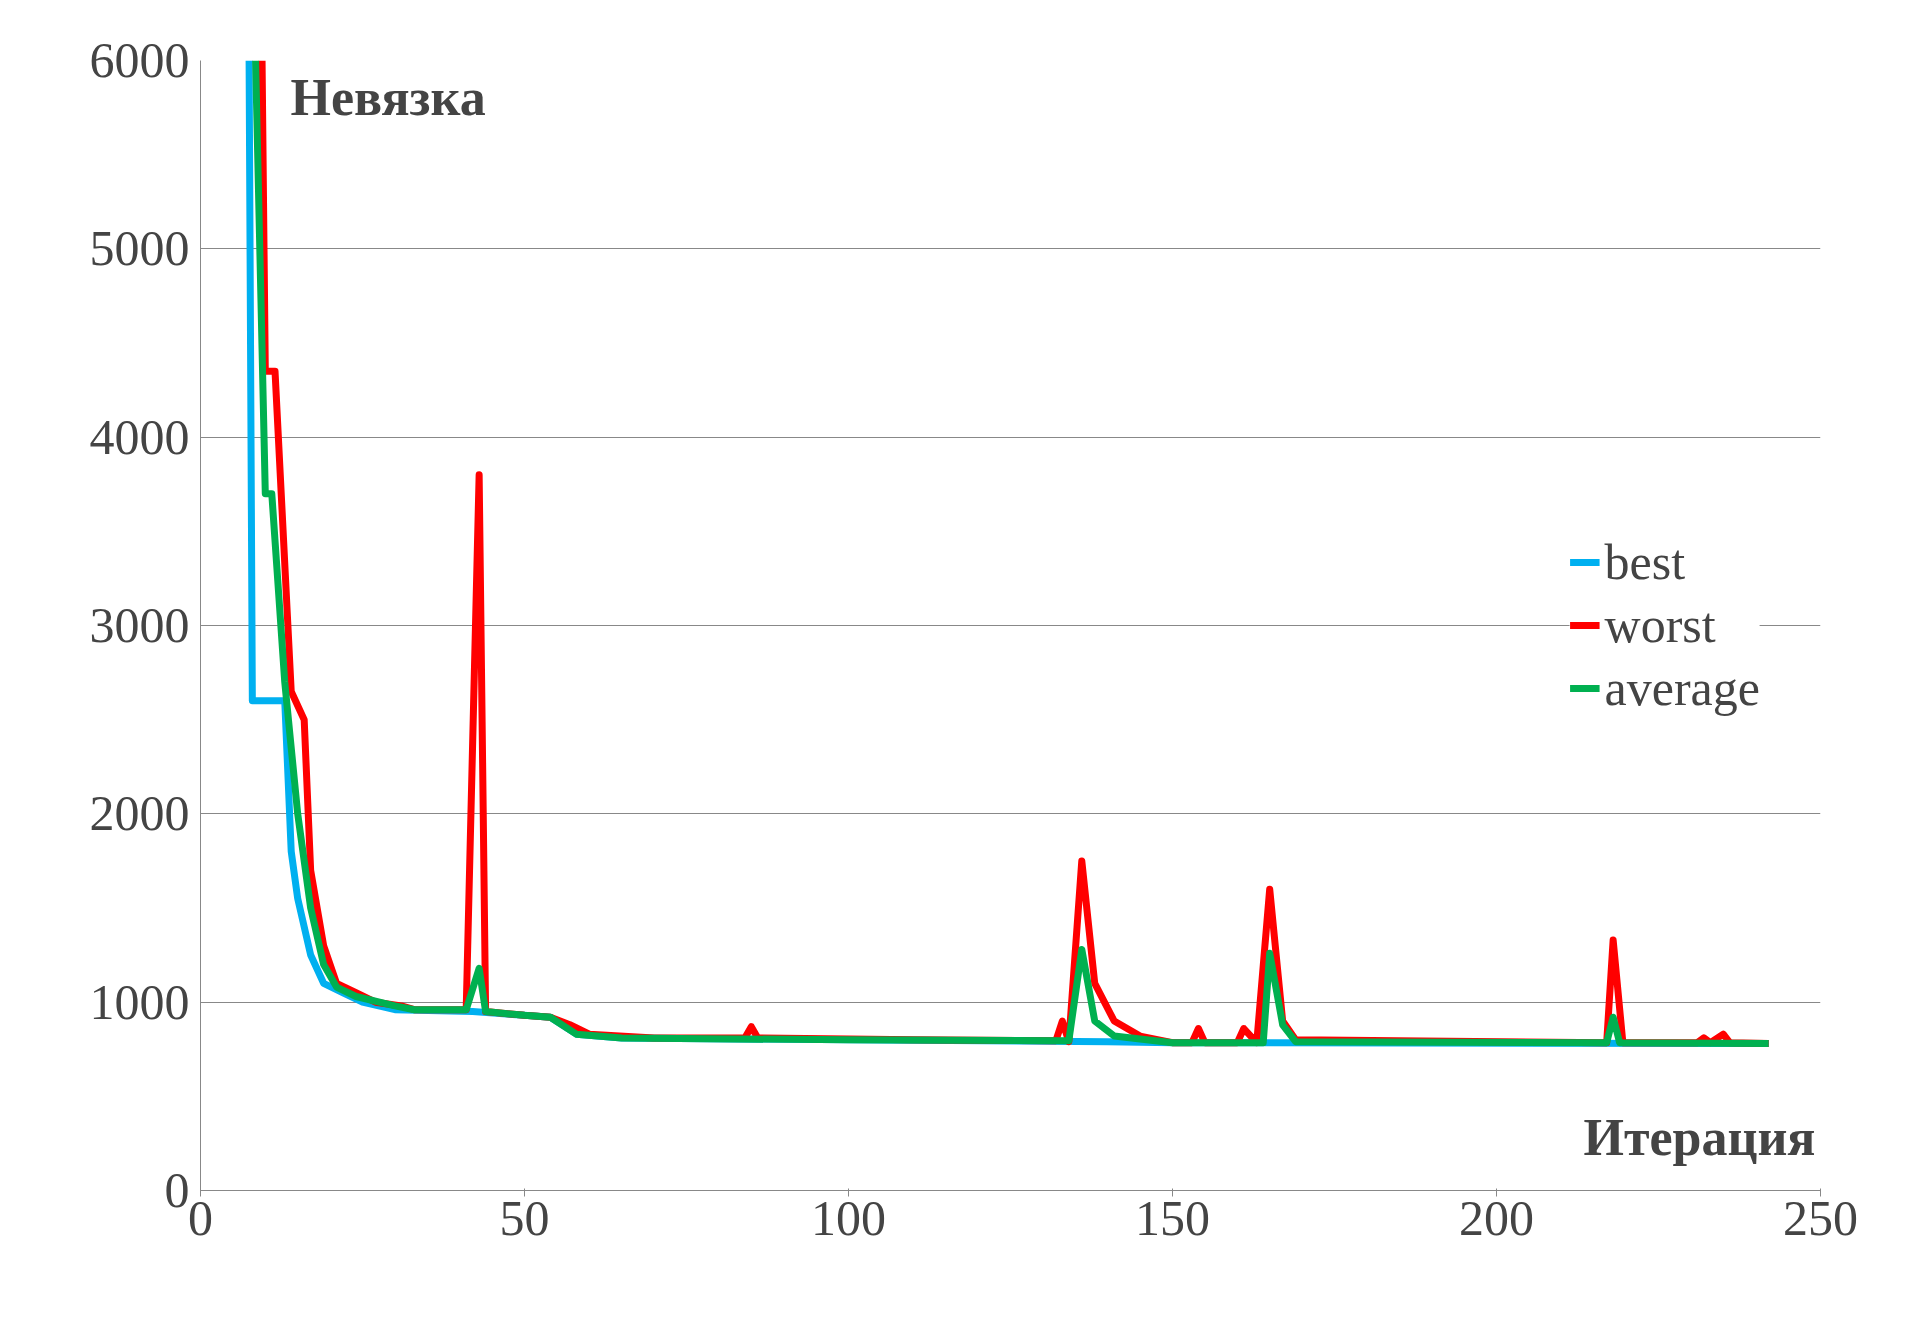 Image resolution: width=1927 pixels, height=1332 pixels. Describe the element at coordinates (139, 60) in the screenshot. I see `y-tick-label: 6000` at that location.